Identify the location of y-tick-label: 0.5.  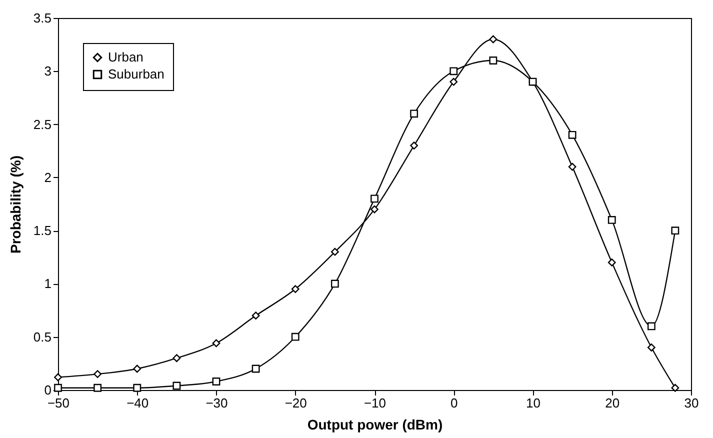
(42, 336).